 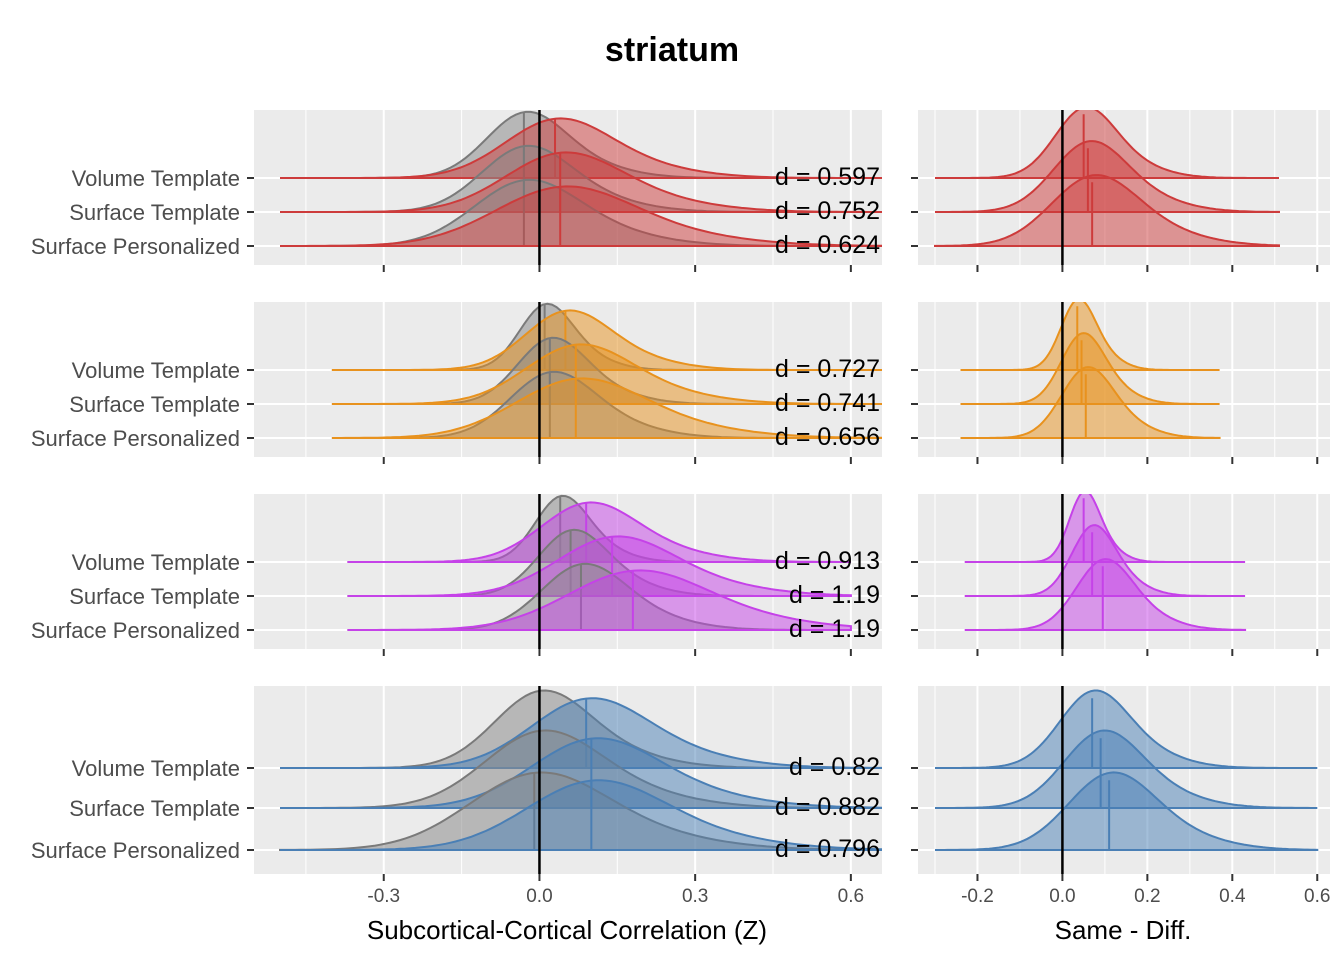 What do you see at coordinates (851, 896) in the screenshot?
I see `left-x-tick-label: 0.6` at bounding box center [851, 896].